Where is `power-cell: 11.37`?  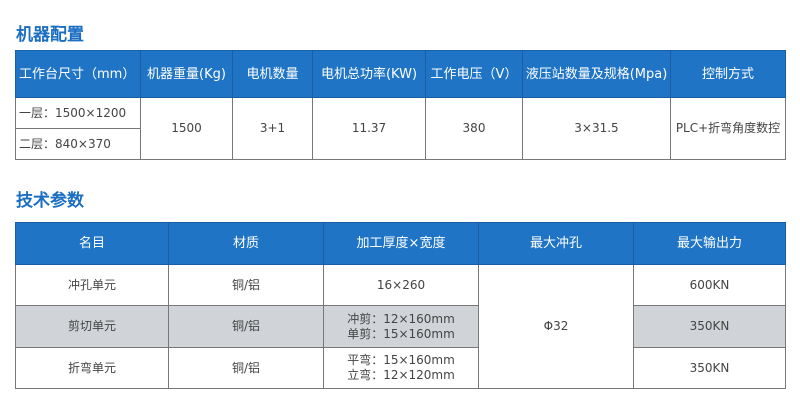 power-cell: 11.37 is located at coordinates (369, 128).